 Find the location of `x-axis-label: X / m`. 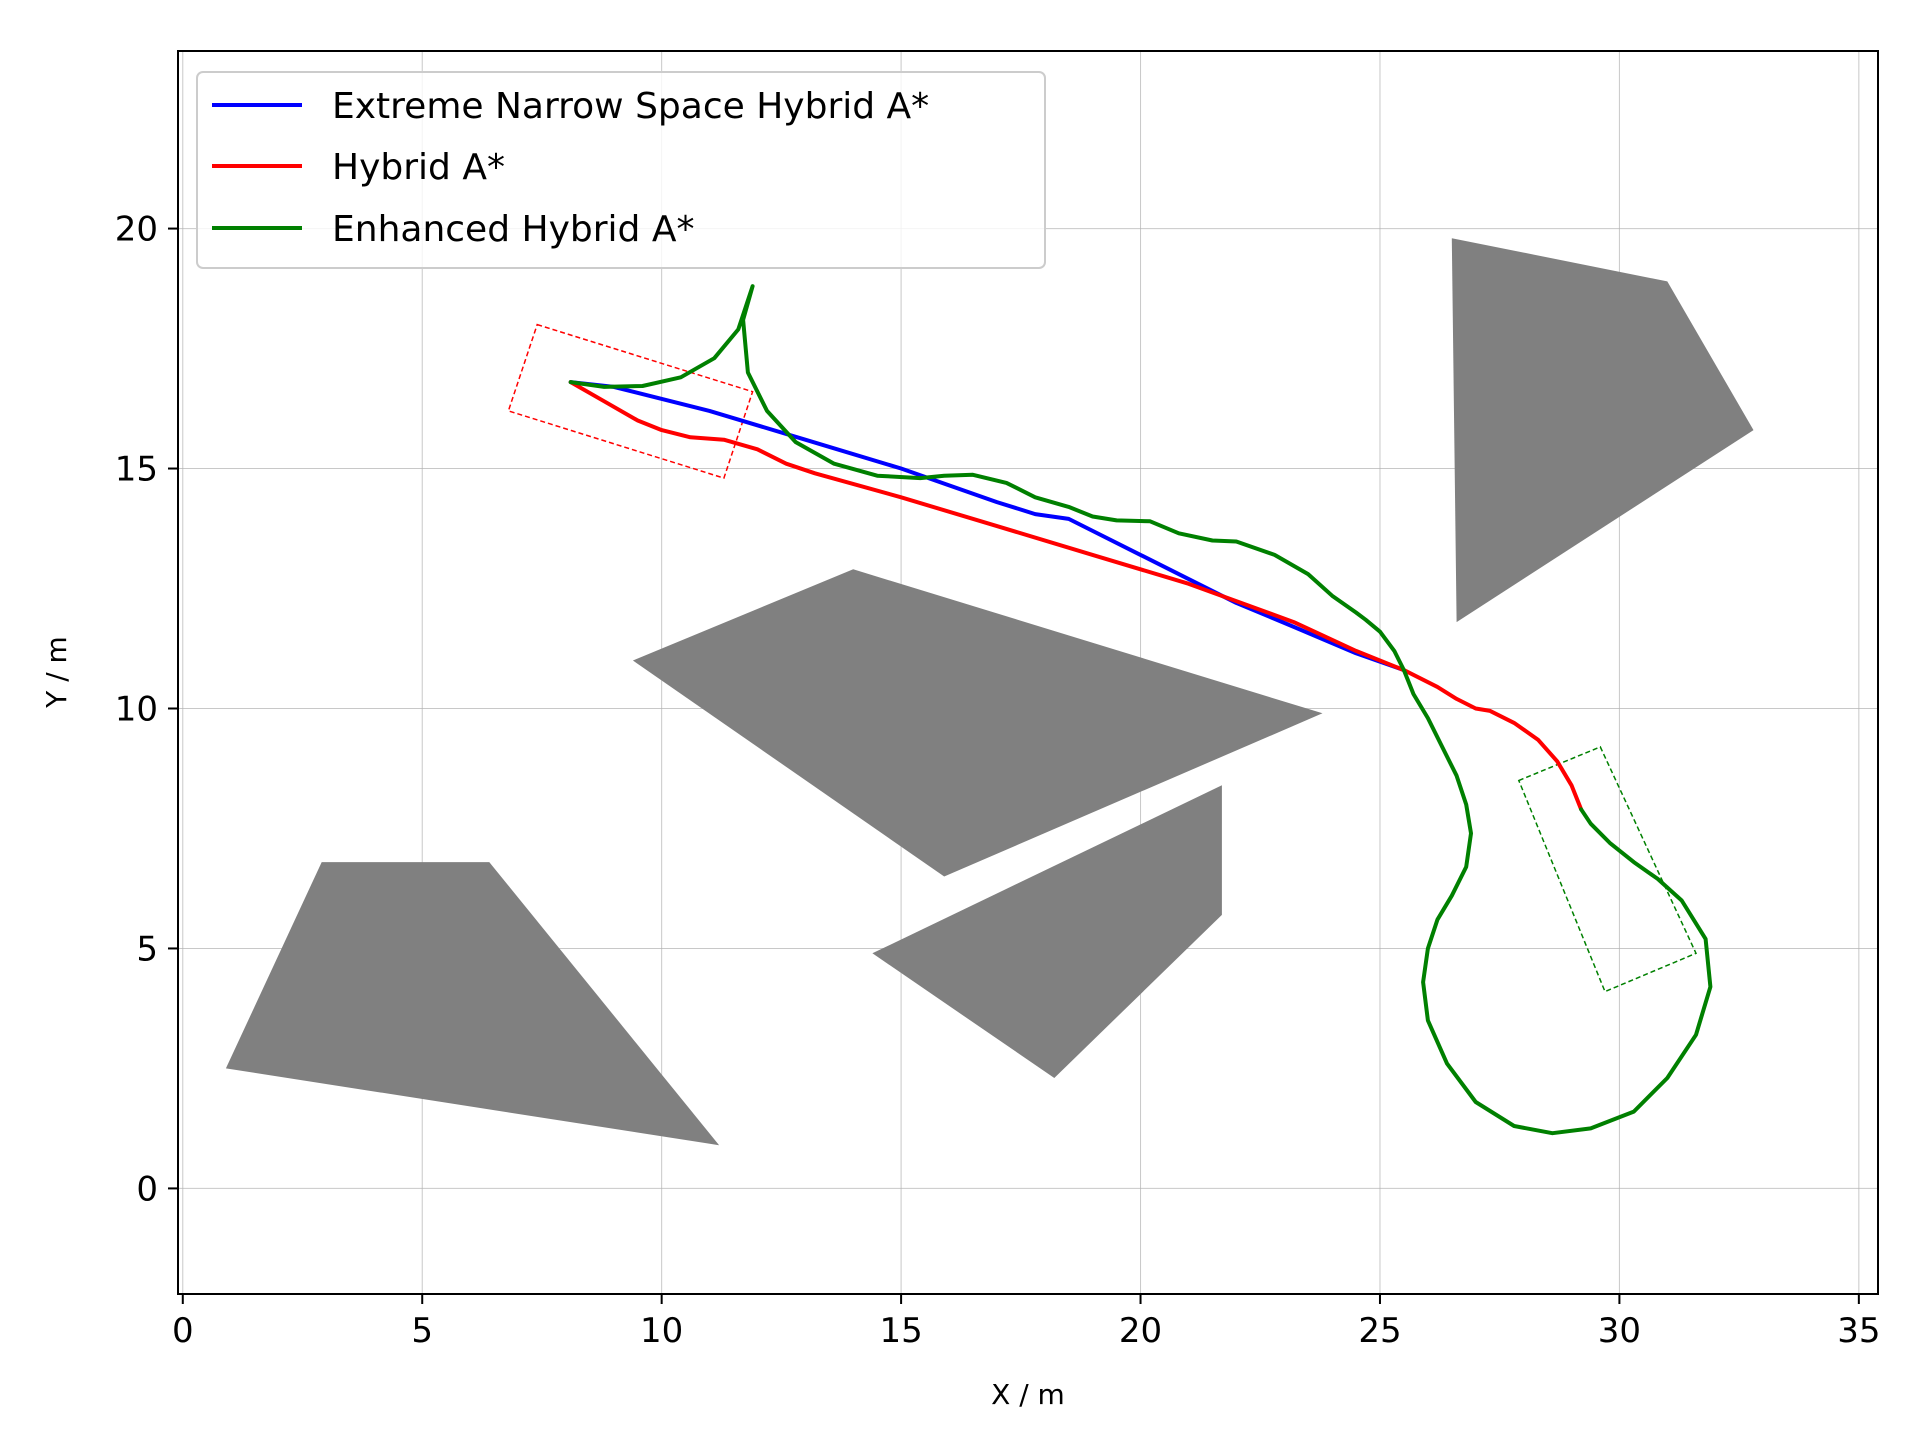

x-axis-label: X / m is located at coordinates (1028, 1394).